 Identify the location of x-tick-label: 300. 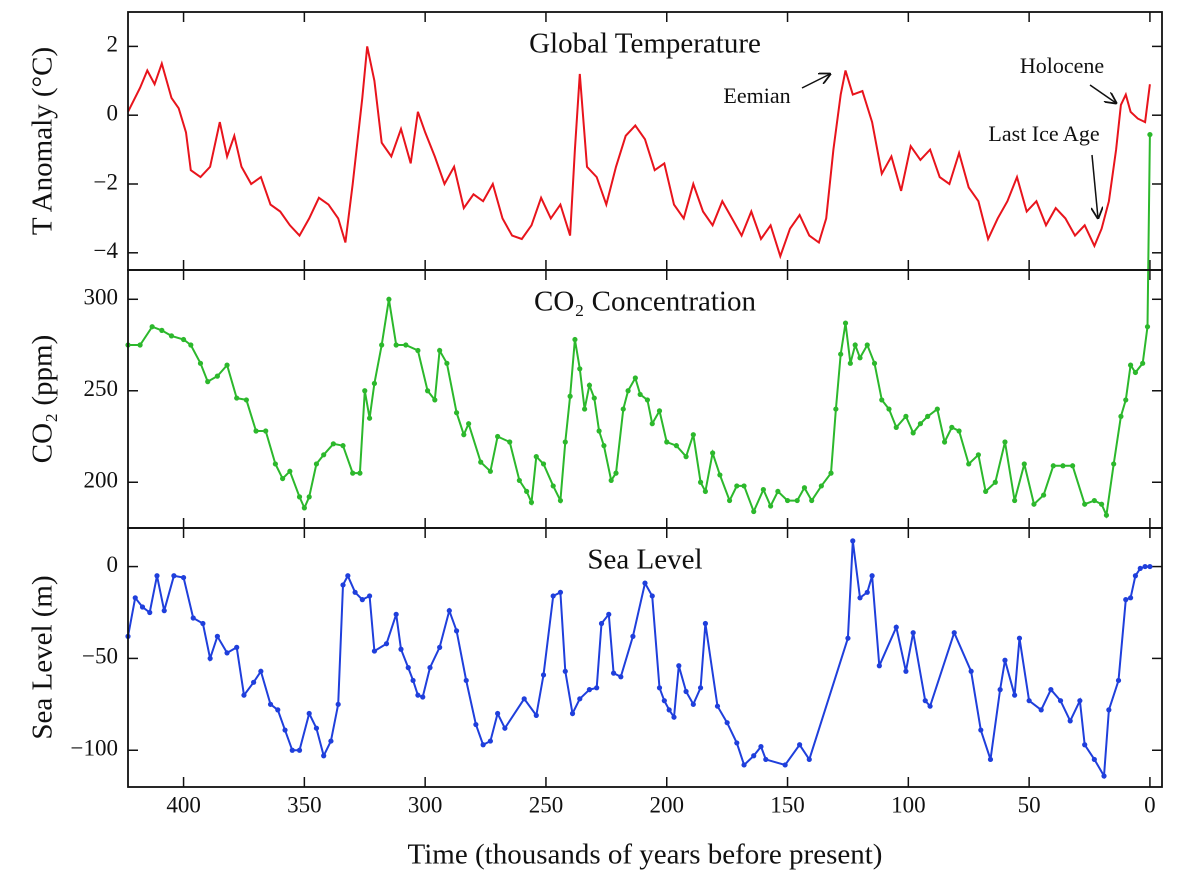
(425, 804).